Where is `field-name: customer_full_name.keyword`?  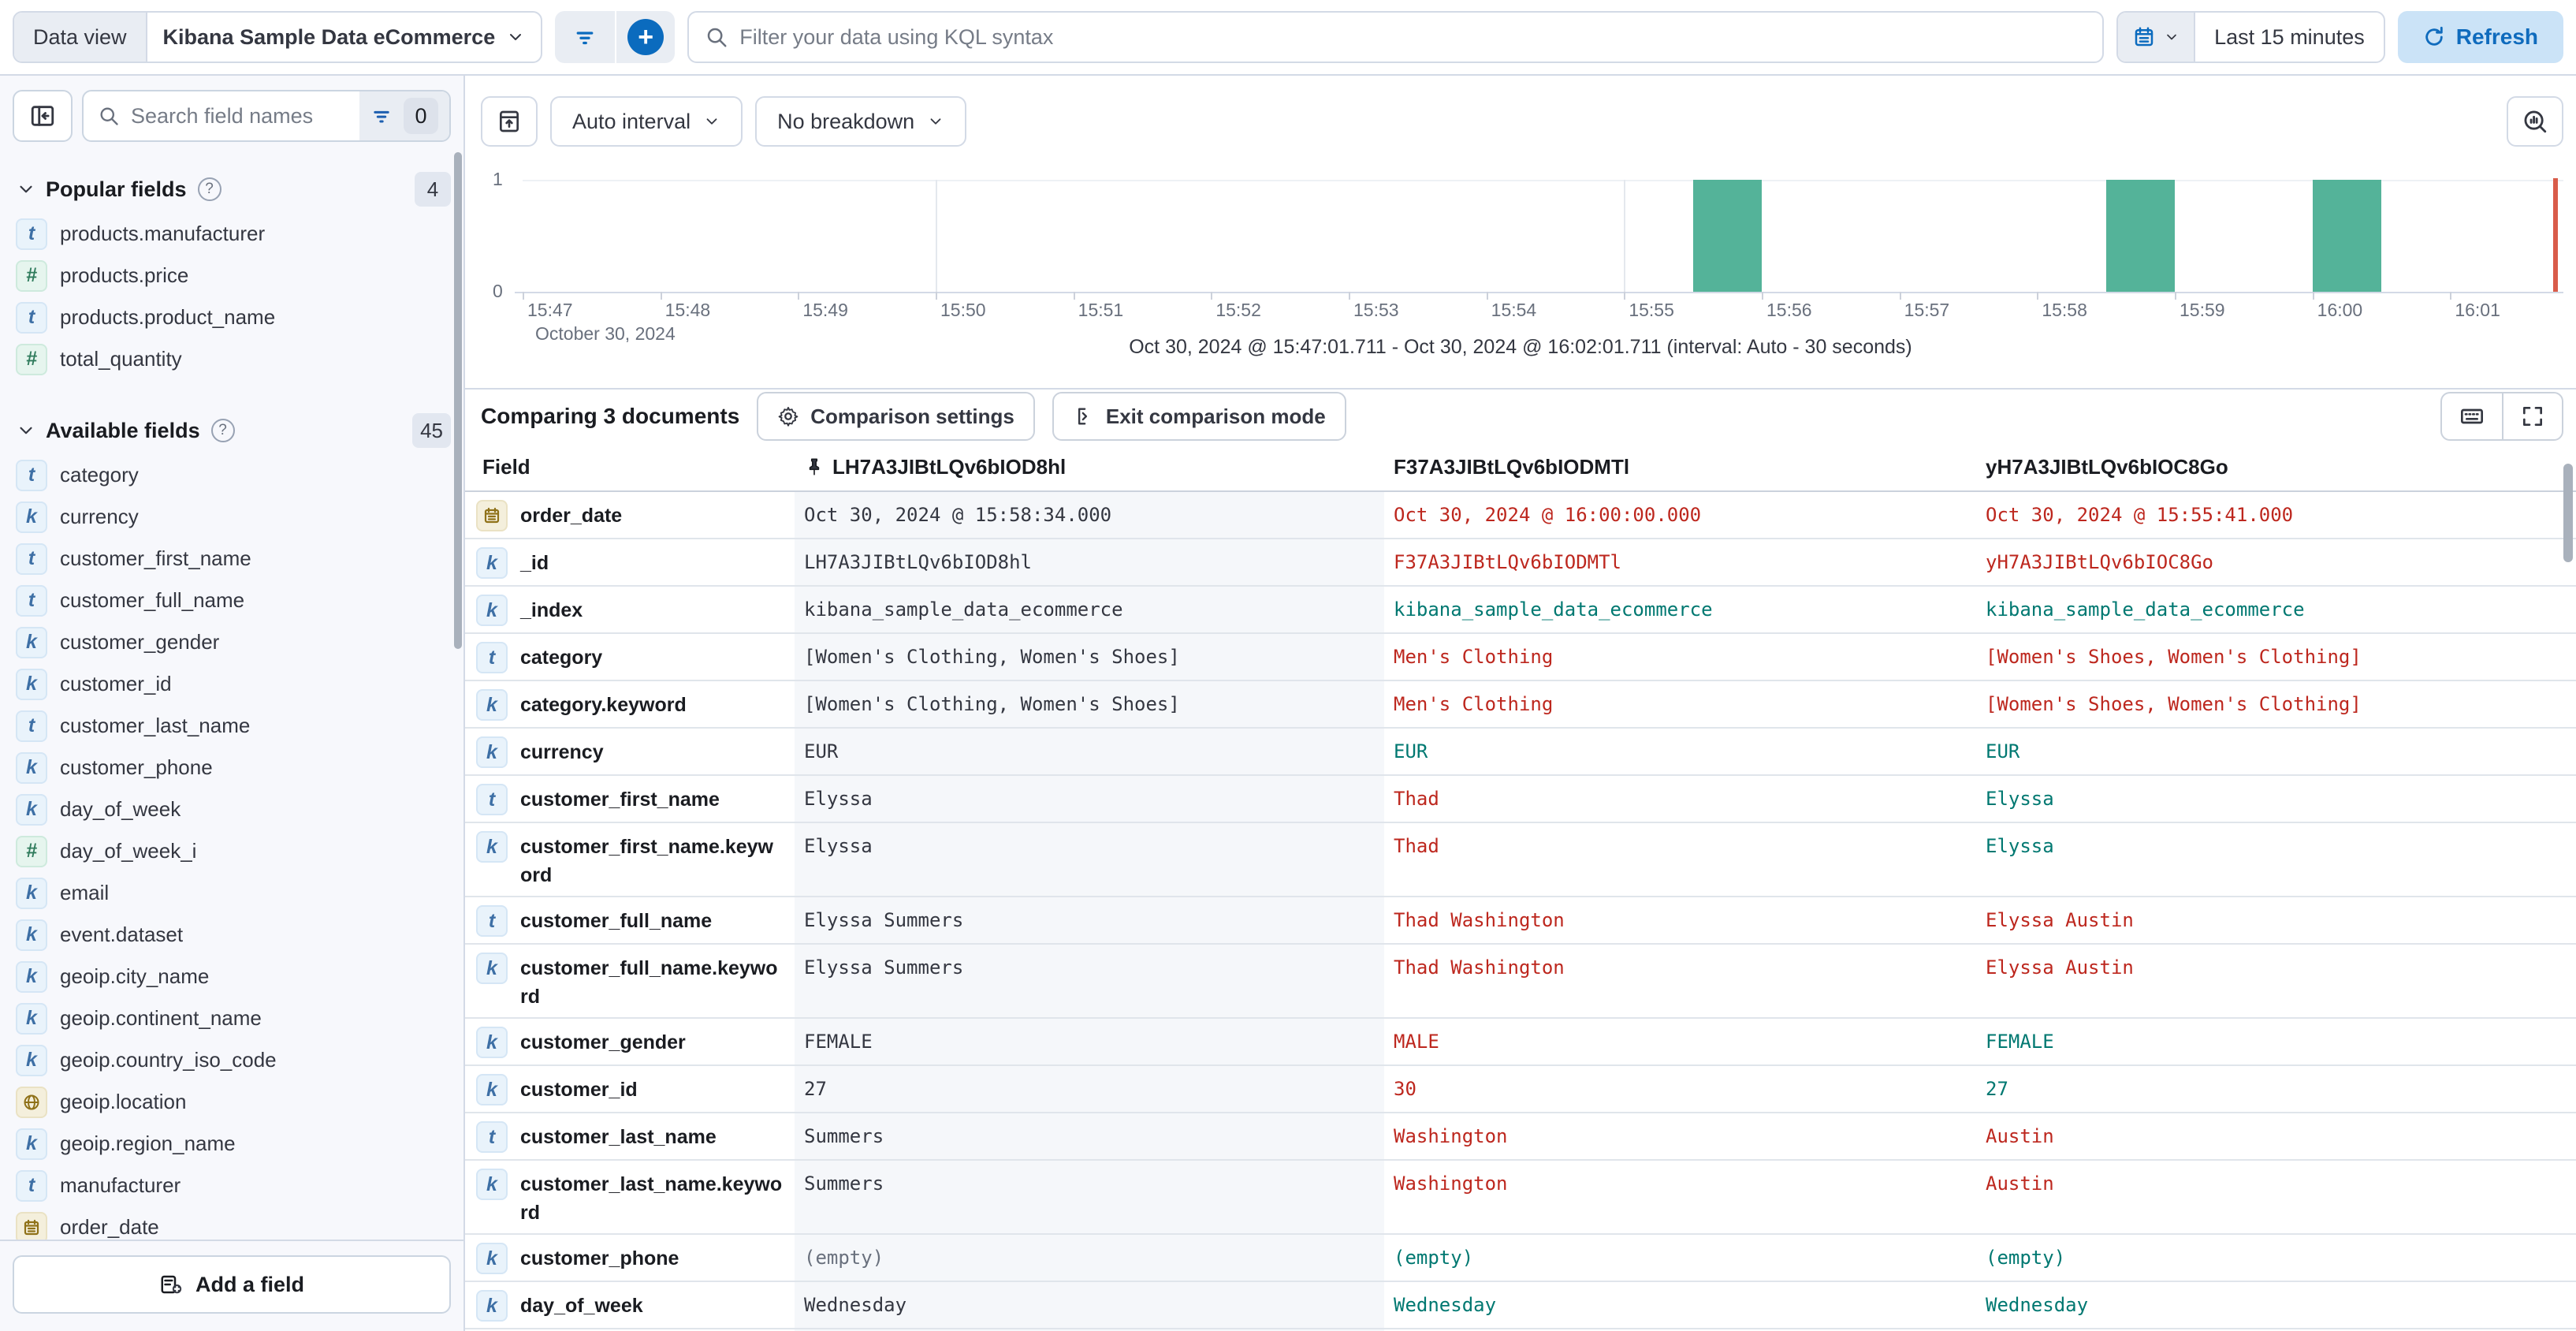
field-name: customer_full_name.keyword is located at coordinates (649, 982).